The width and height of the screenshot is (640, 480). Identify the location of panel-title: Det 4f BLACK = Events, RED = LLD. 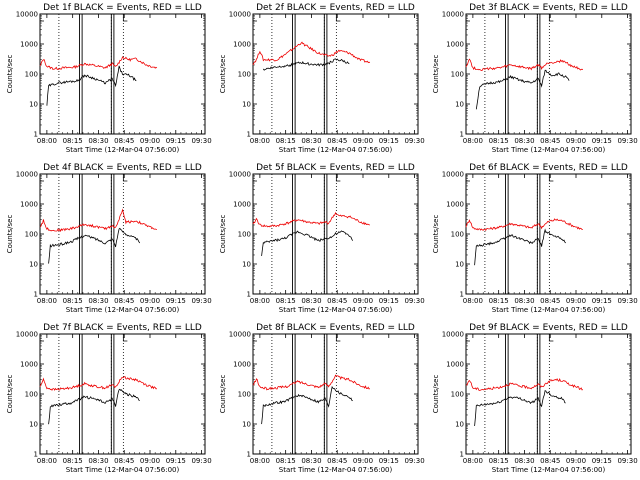
(122, 168).